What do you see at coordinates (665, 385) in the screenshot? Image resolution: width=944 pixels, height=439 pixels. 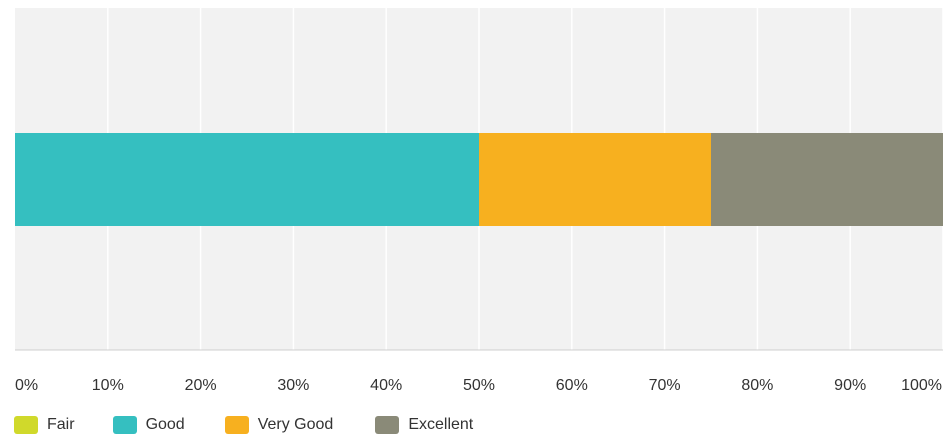 I see `x-tick-label: 70%` at bounding box center [665, 385].